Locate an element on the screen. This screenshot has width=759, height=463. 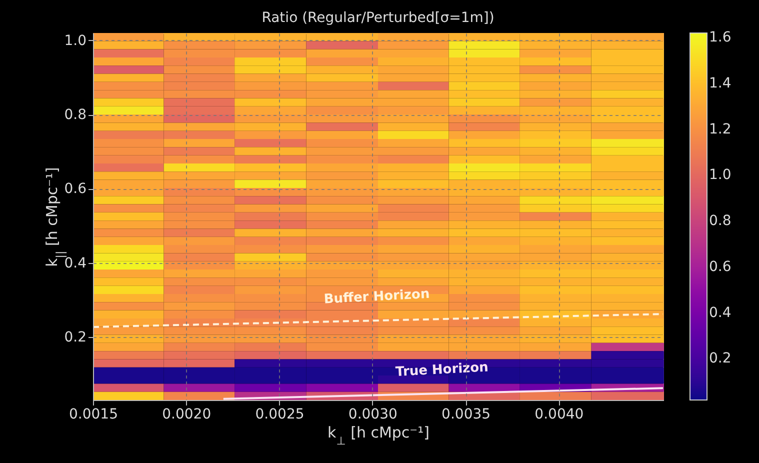
color-bar-label: 0.6 is located at coordinates (720, 266).